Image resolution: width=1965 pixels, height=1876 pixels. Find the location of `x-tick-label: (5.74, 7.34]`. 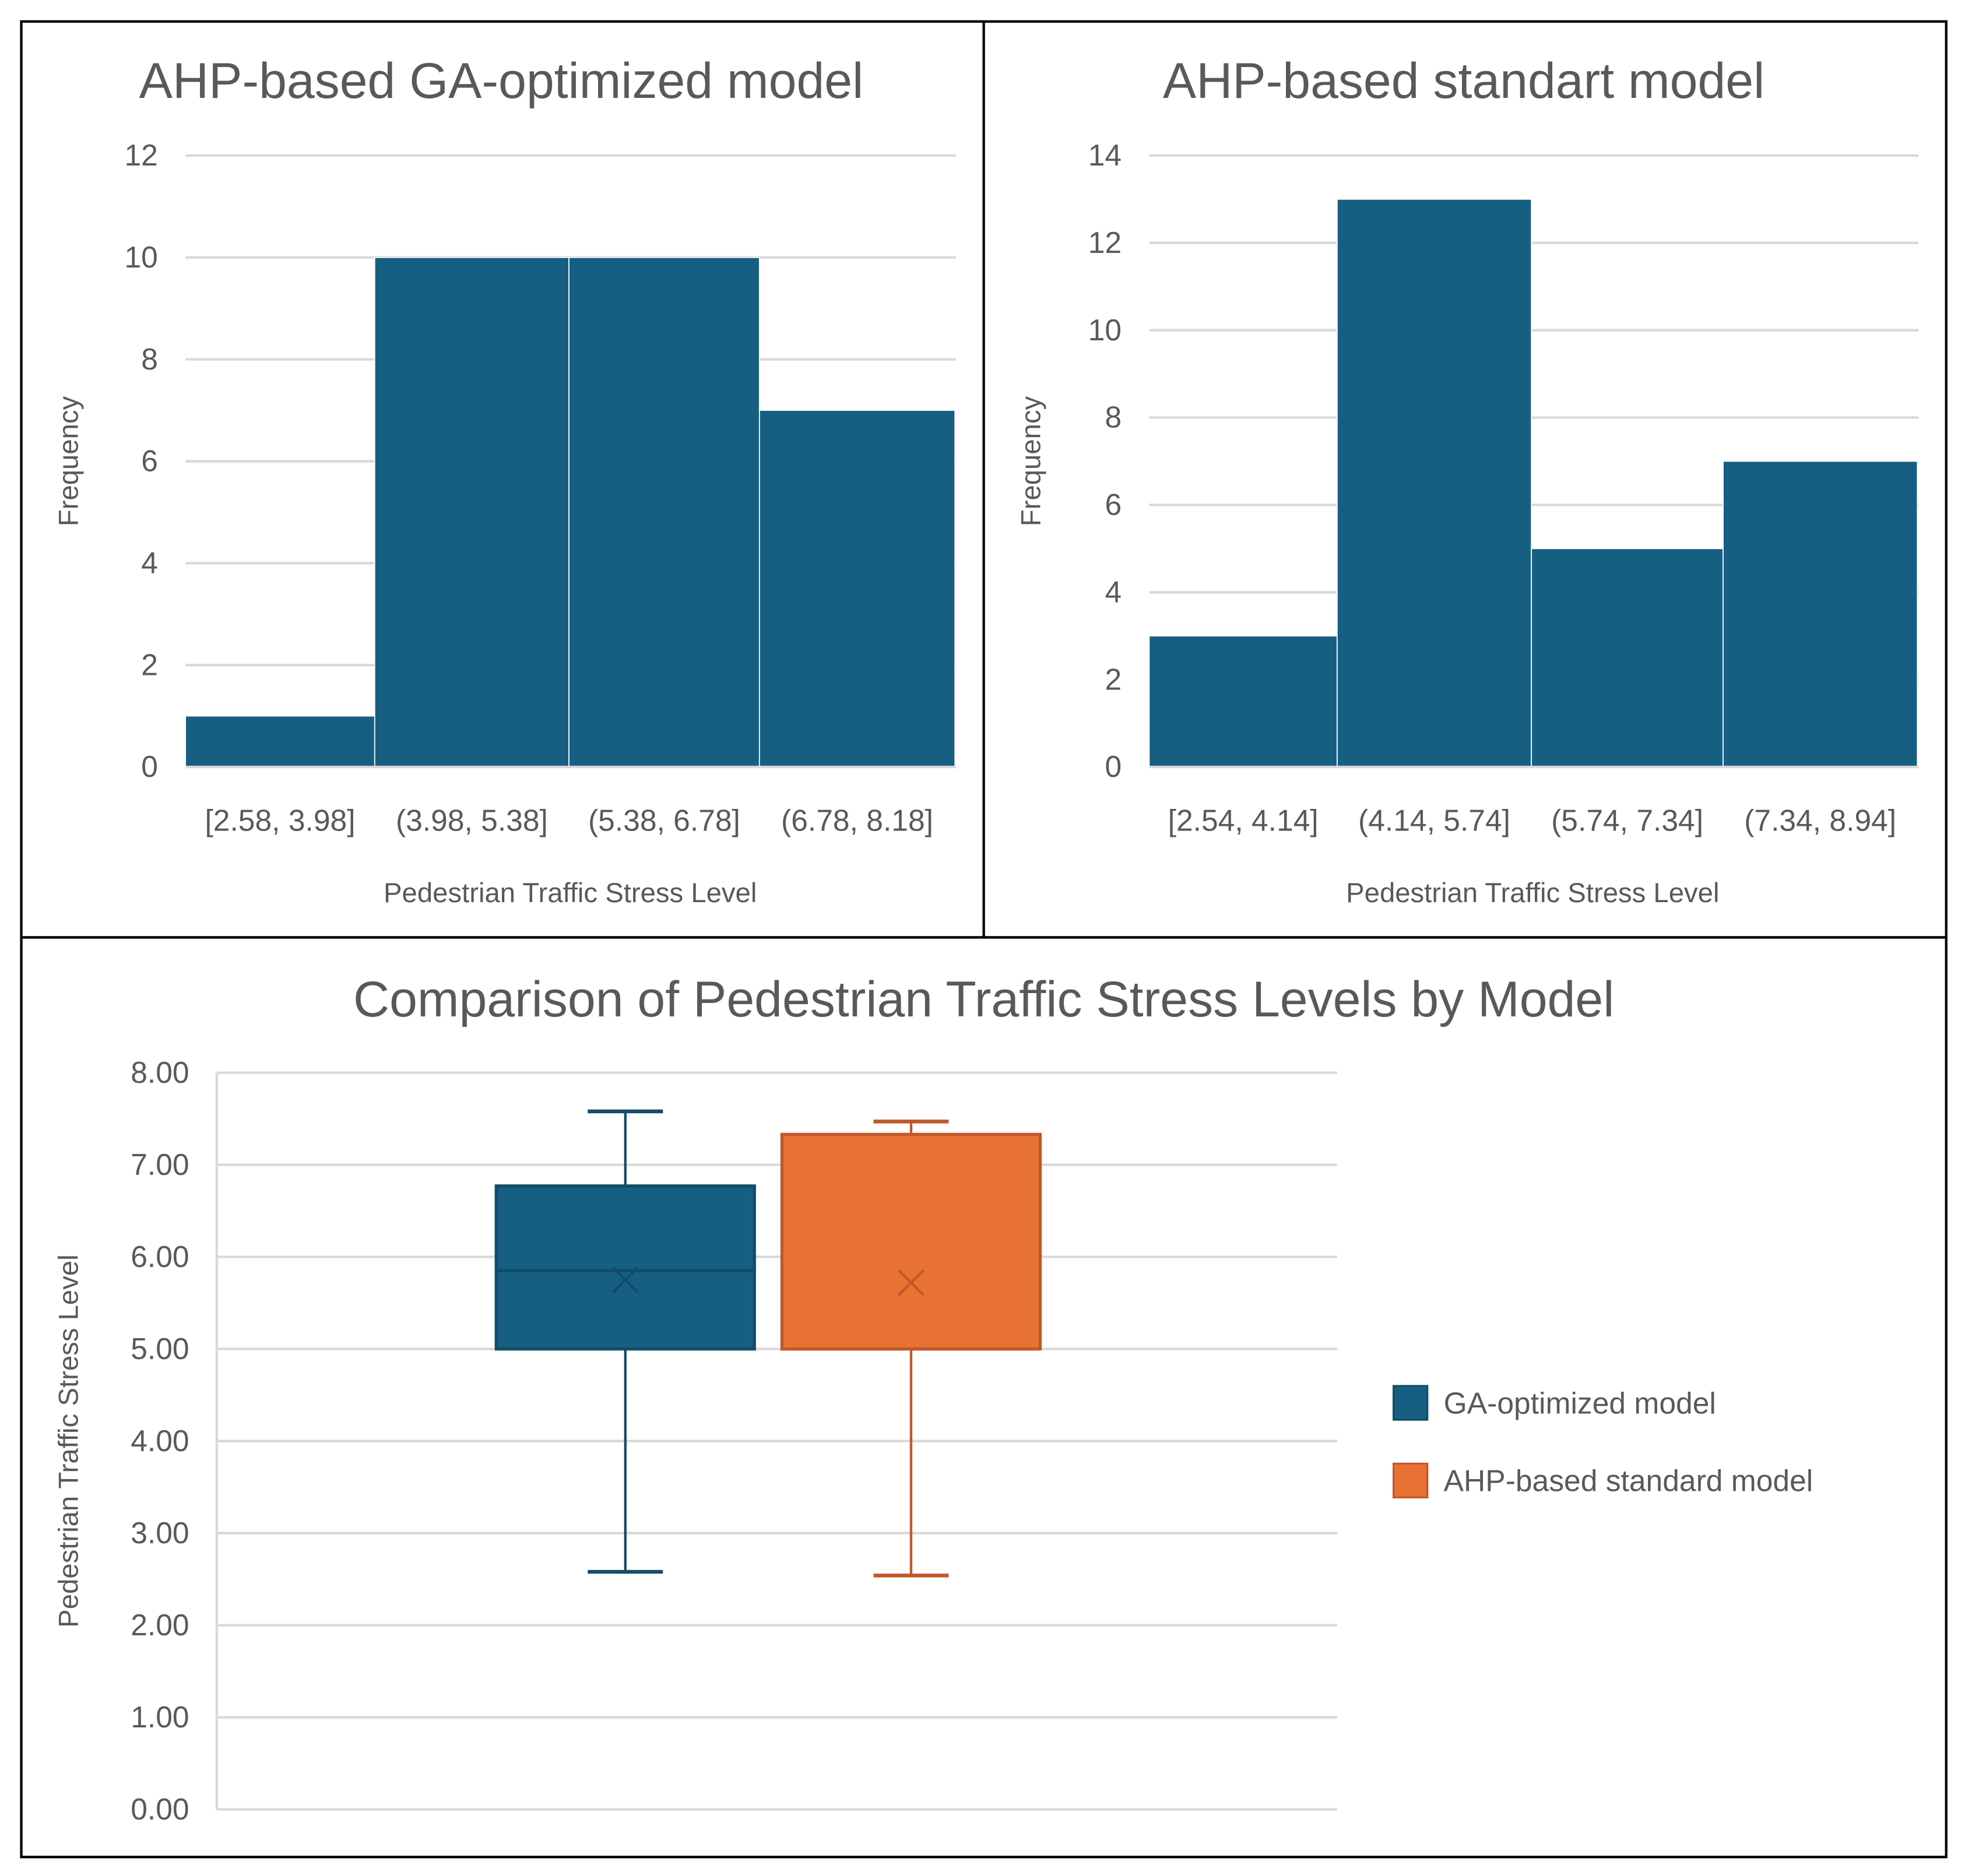

x-tick-label: (5.74, 7.34] is located at coordinates (1627, 820).